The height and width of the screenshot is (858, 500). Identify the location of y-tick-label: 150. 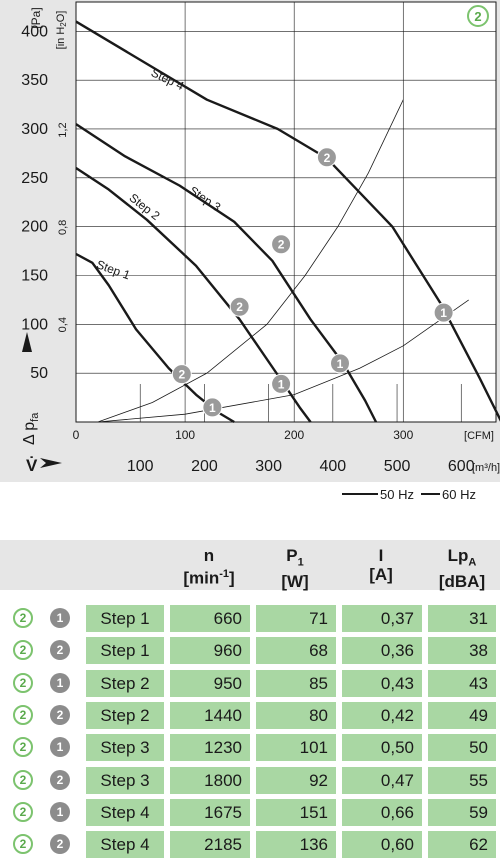
(34, 275).